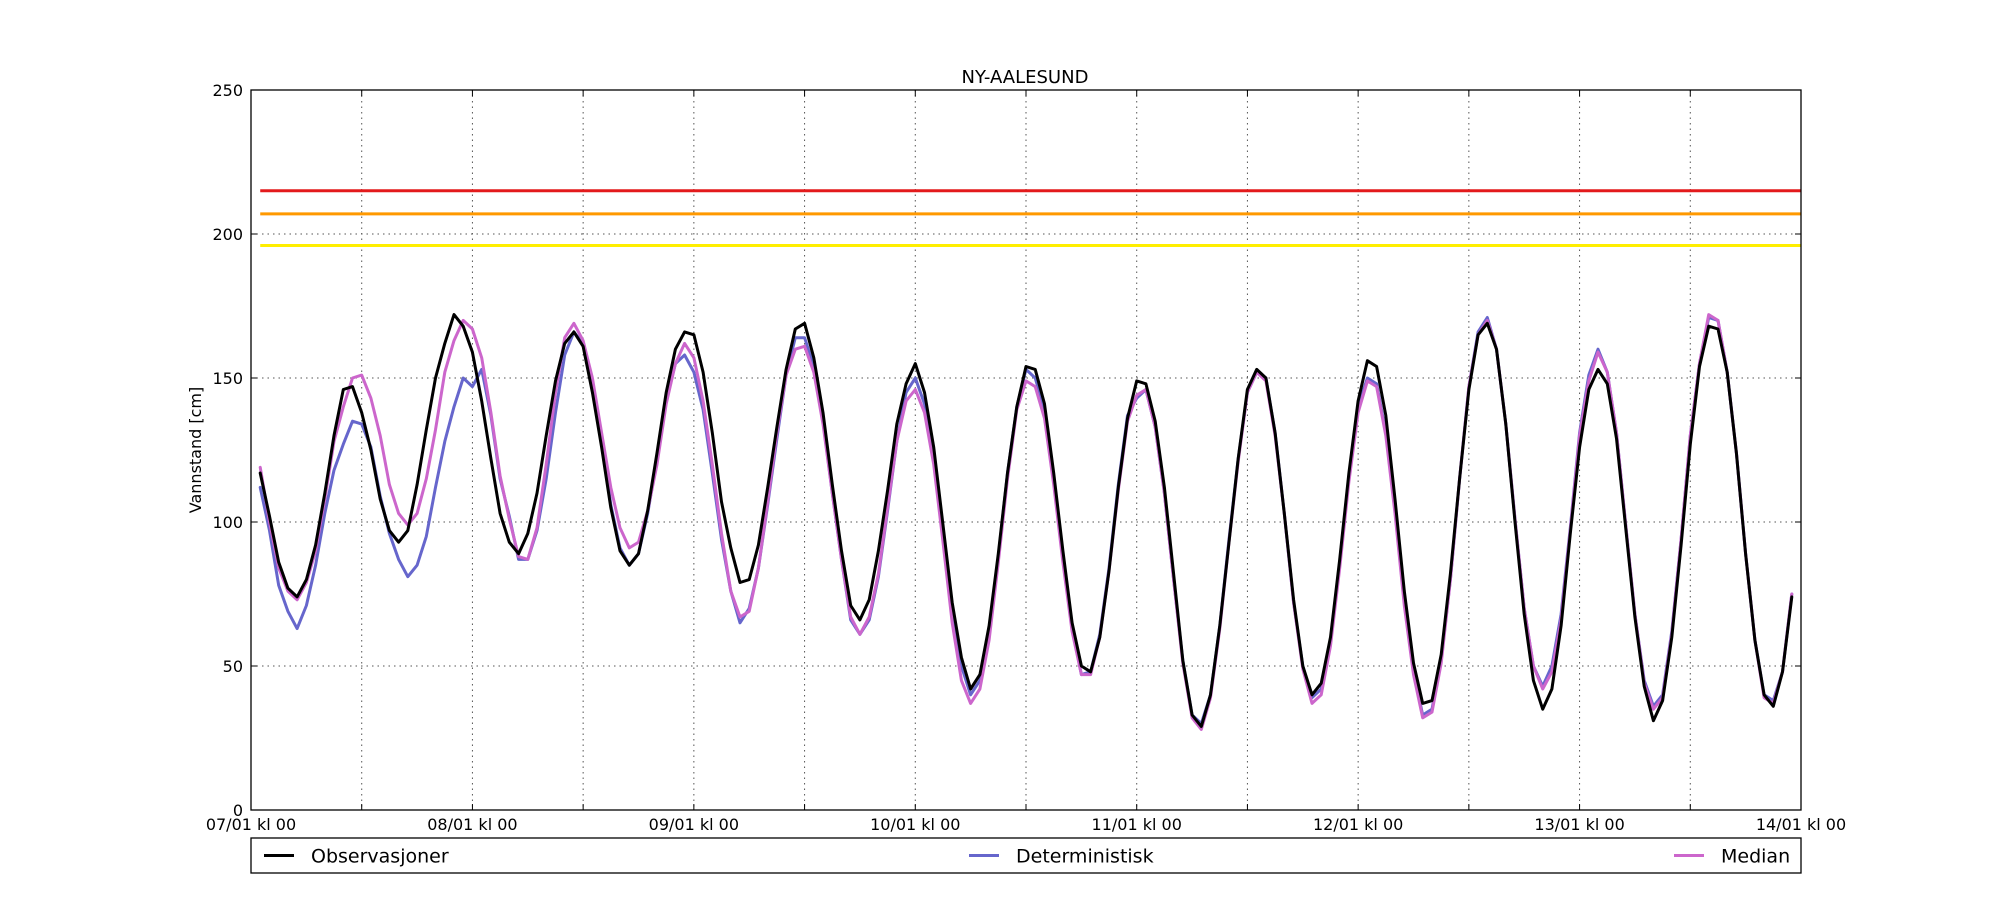 The image size is (2000, 900). Describe the element at coordinates (227, 522) in the screenshot. I see `y-tick-label: 100` at that location.